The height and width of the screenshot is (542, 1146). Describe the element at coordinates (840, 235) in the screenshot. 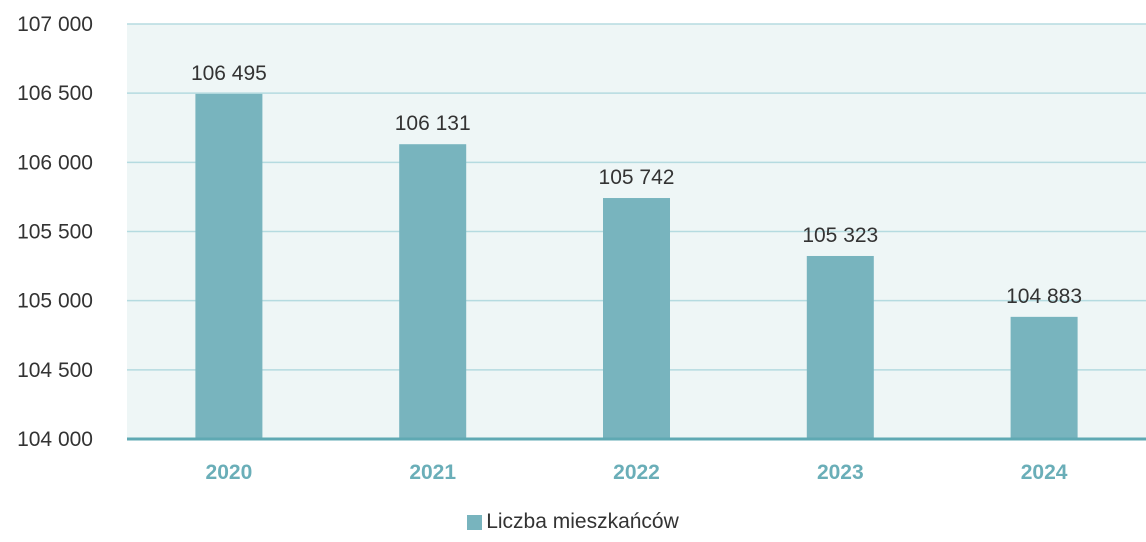

I see `data-label: 105 323` at that location.